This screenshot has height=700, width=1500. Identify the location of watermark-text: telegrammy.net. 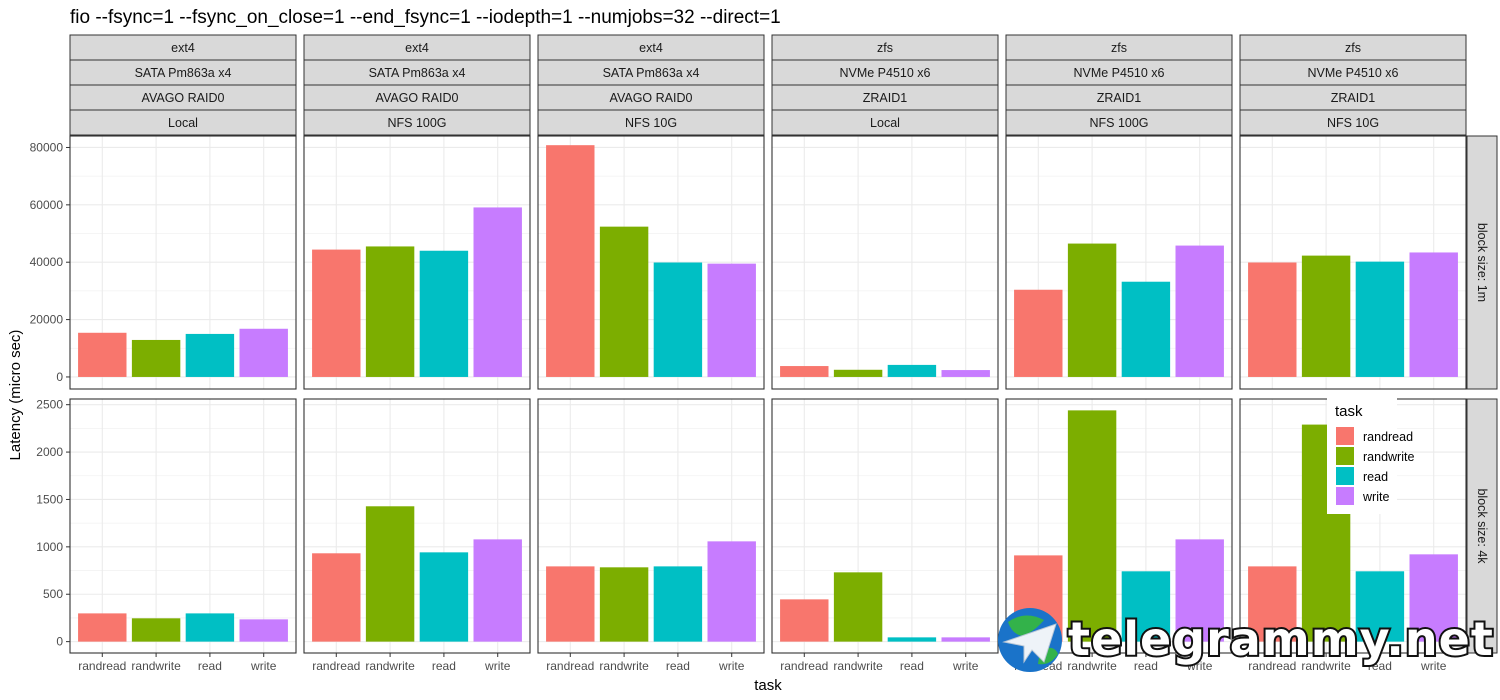
(1281, 639).